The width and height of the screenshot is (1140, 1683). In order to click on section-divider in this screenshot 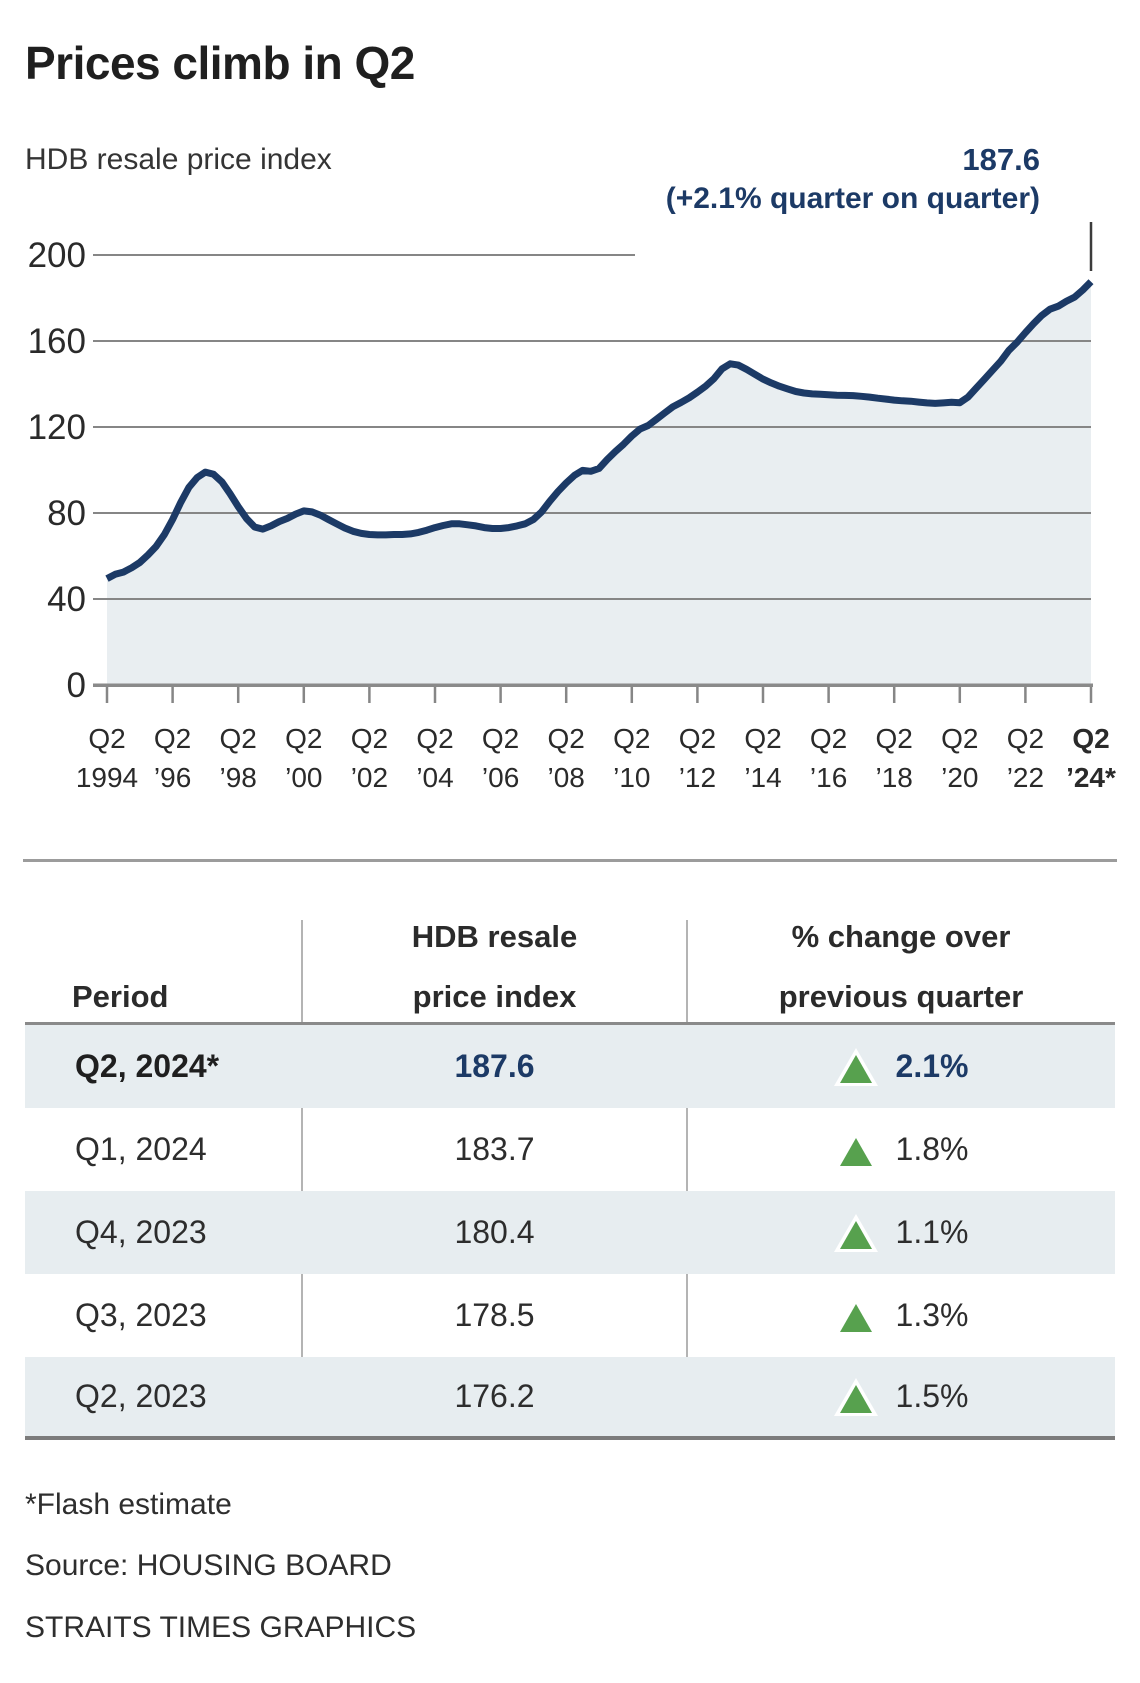, I will do `click(570, 860)`.